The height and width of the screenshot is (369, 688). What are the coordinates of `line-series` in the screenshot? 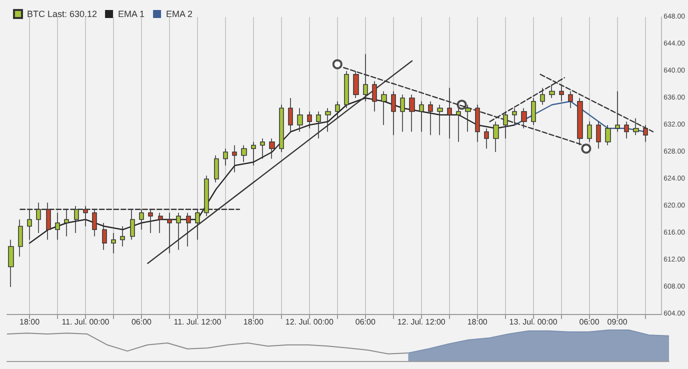 It's located at (580, 116).